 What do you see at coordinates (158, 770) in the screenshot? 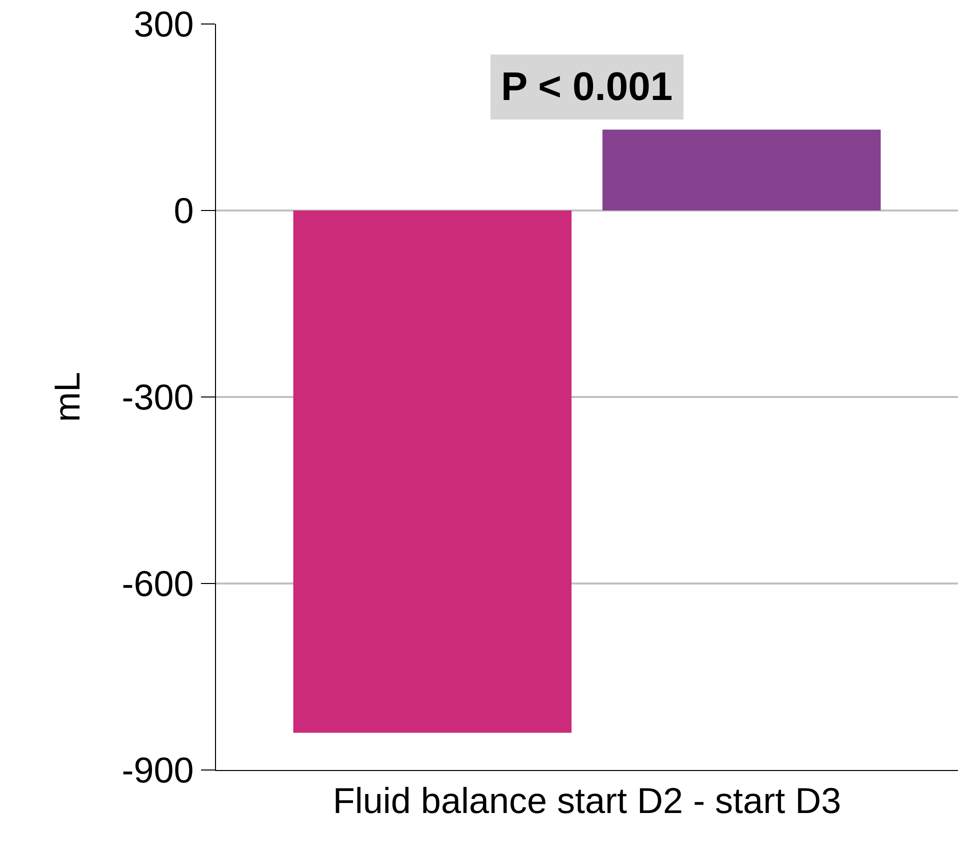
I see `y-tick-label: -900` at bounding box center [158, 770].